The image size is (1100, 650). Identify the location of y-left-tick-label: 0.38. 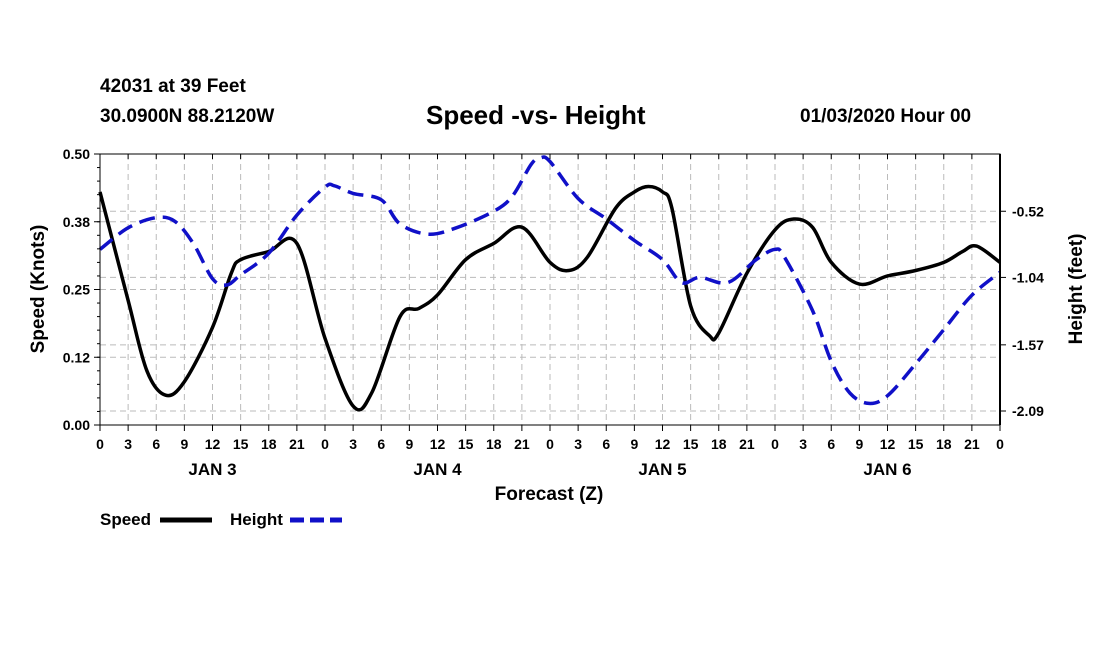
(76, 222).